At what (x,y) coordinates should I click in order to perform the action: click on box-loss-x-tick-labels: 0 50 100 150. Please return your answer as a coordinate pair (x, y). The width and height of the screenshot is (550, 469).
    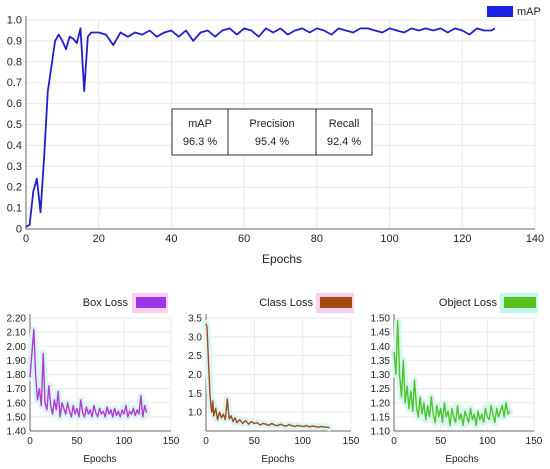
    Looking at the image, I should click on (103, 441).